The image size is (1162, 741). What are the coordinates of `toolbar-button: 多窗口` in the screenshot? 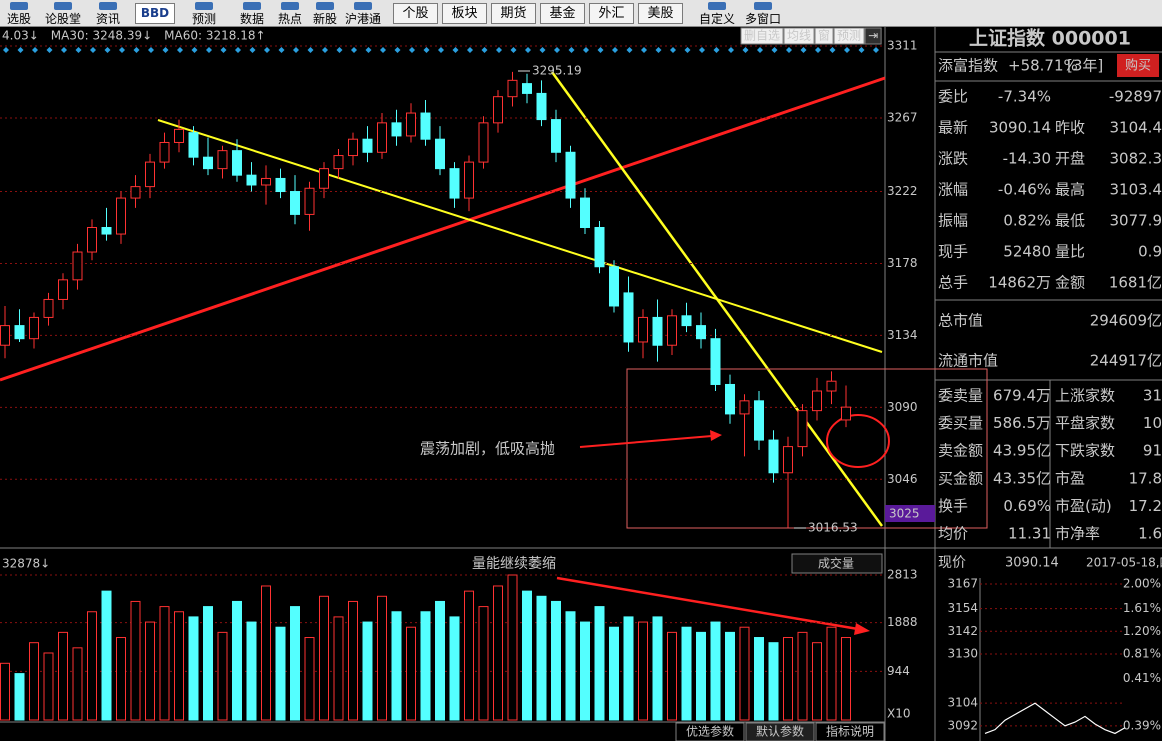 It's located at (763, 13).